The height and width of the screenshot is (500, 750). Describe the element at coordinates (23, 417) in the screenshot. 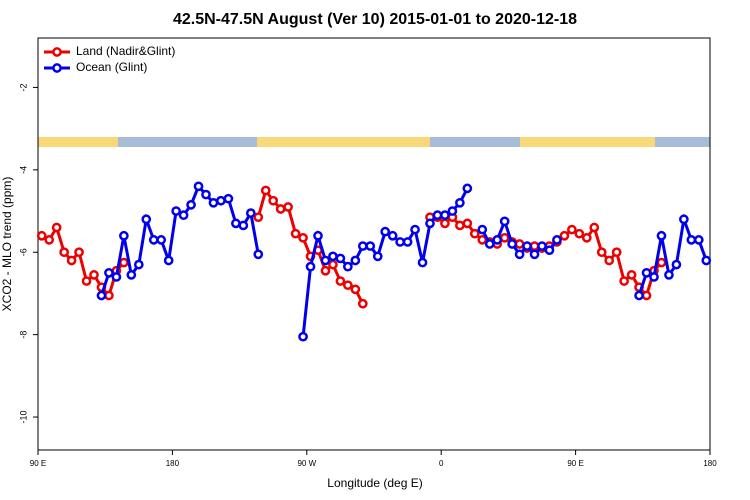

I see `y-tick-label: -10` at that location.